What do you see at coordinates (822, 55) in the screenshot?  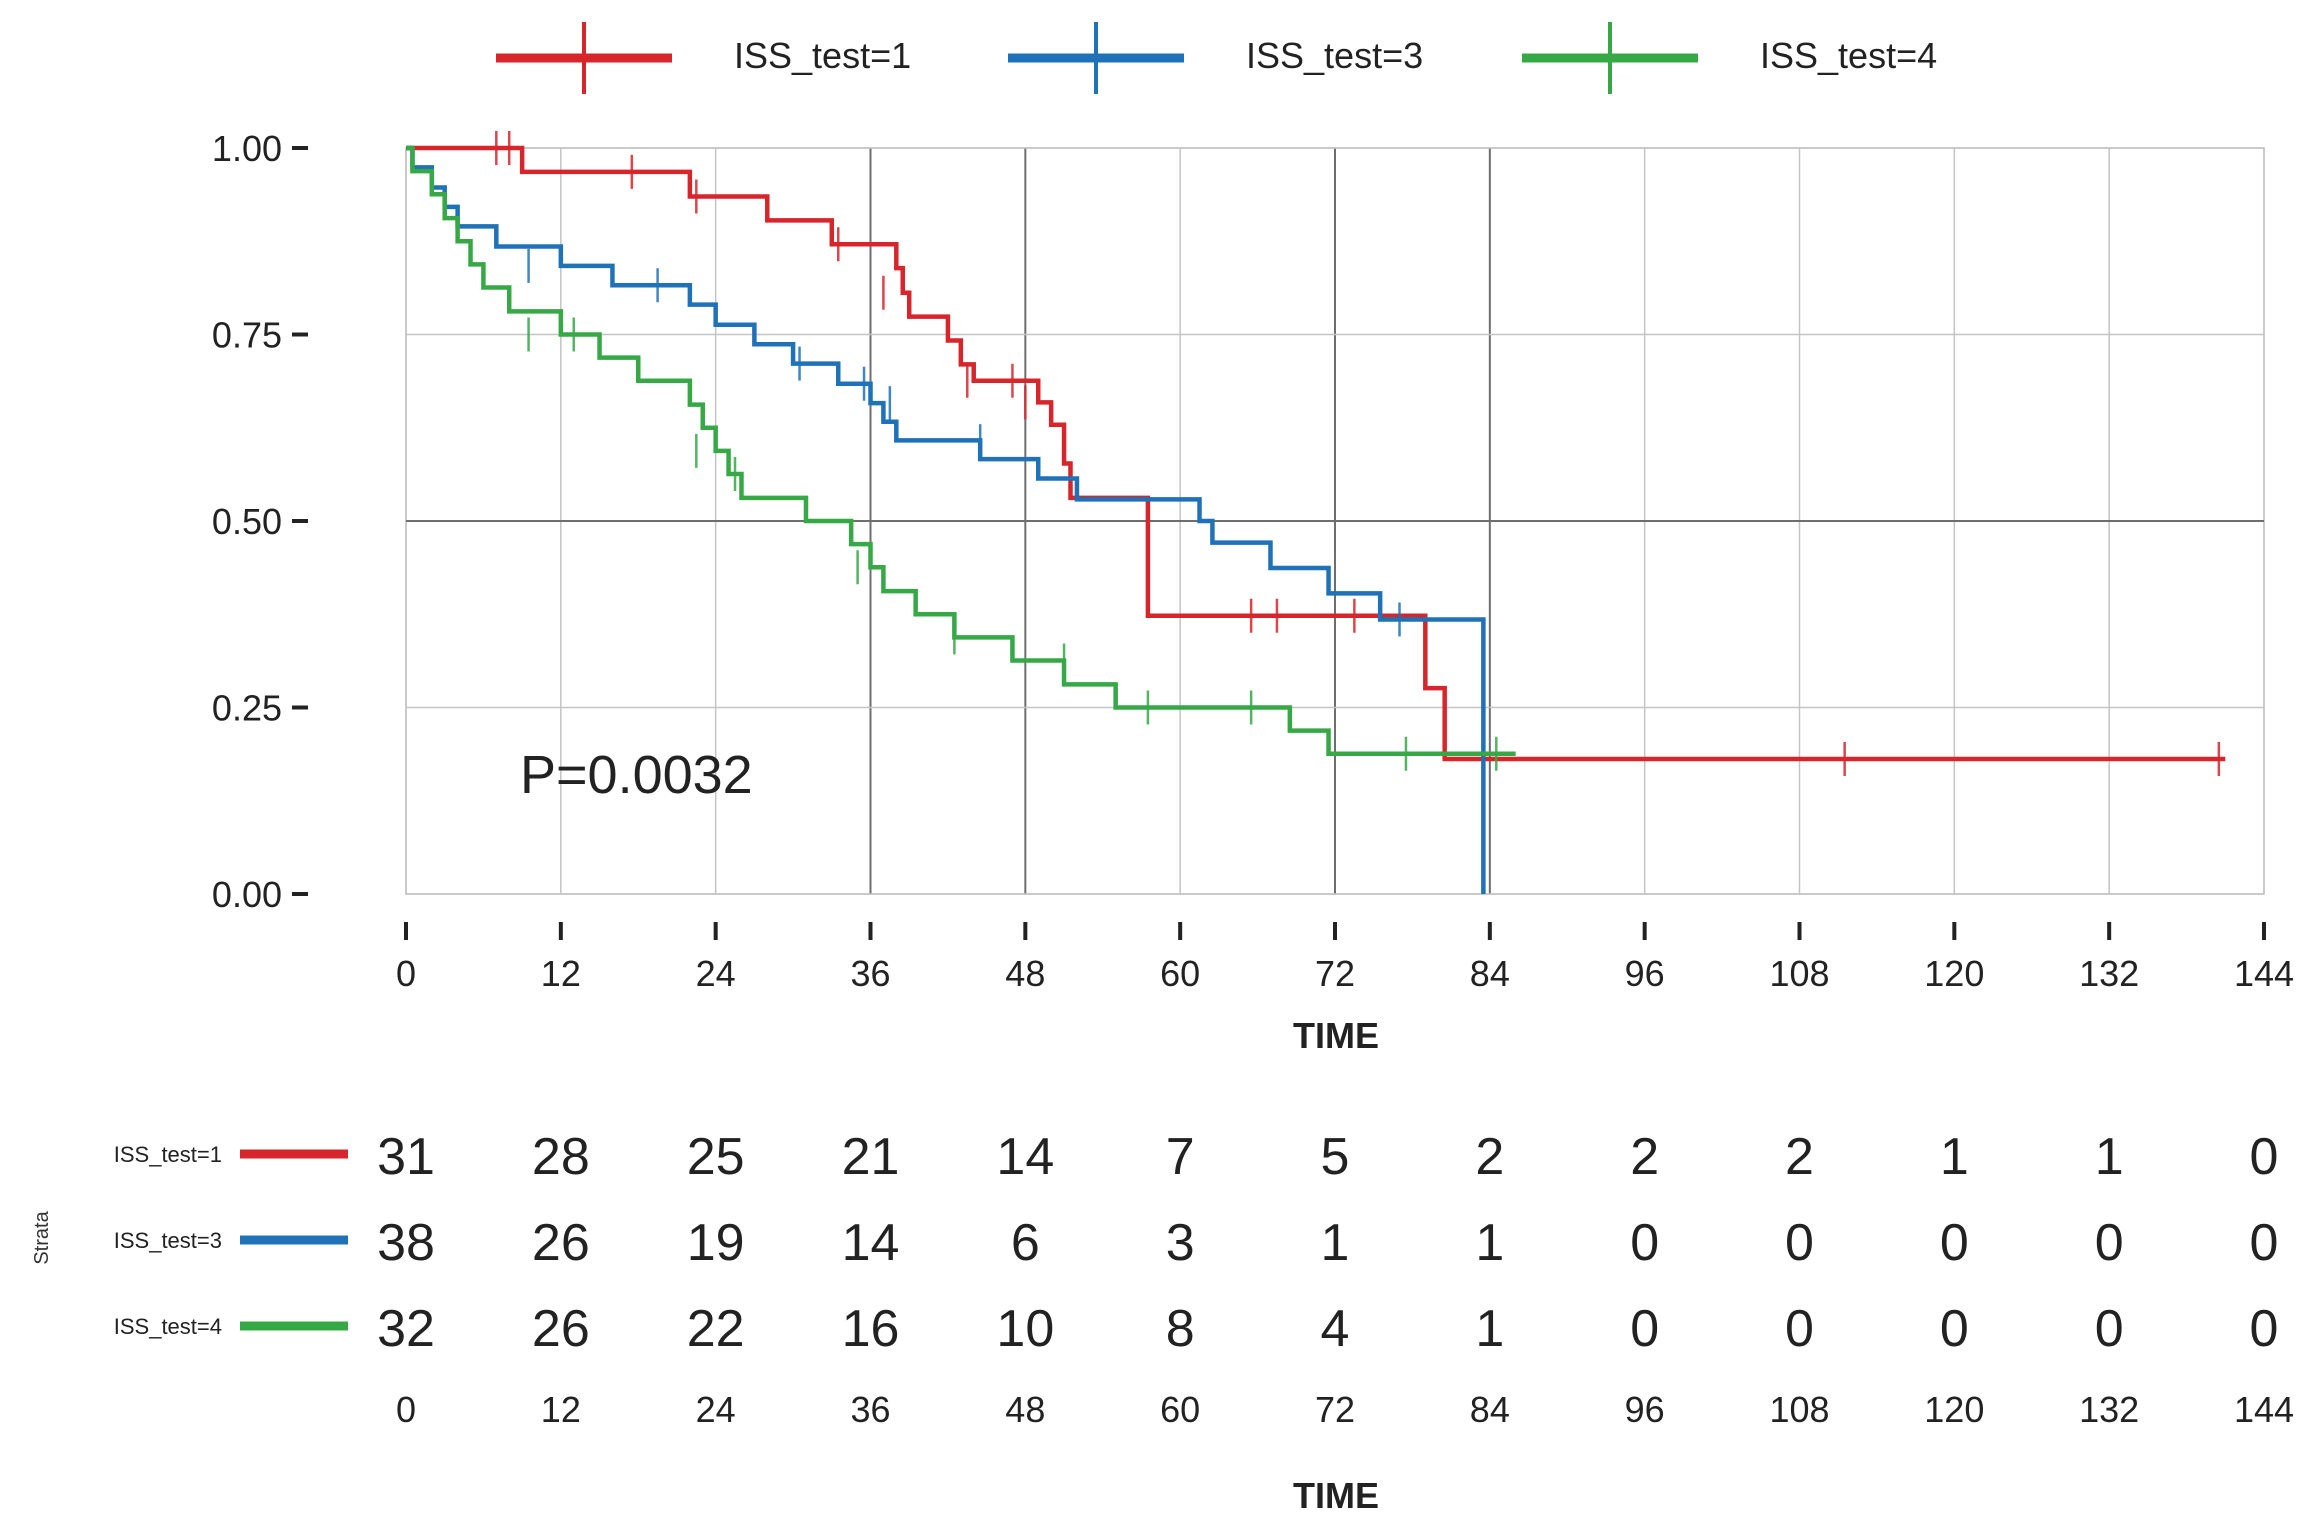 I see `legend-label: ISS_test=1` at bounding box center [822, 55].